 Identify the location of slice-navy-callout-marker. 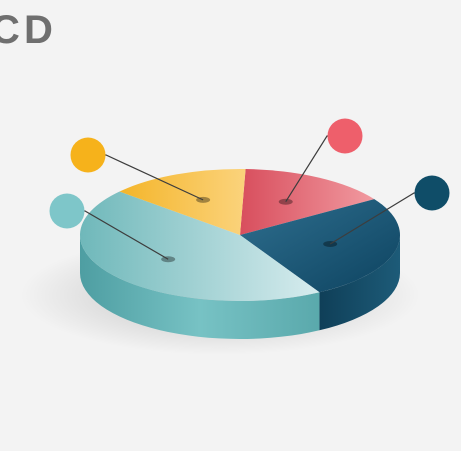
(432, 193).